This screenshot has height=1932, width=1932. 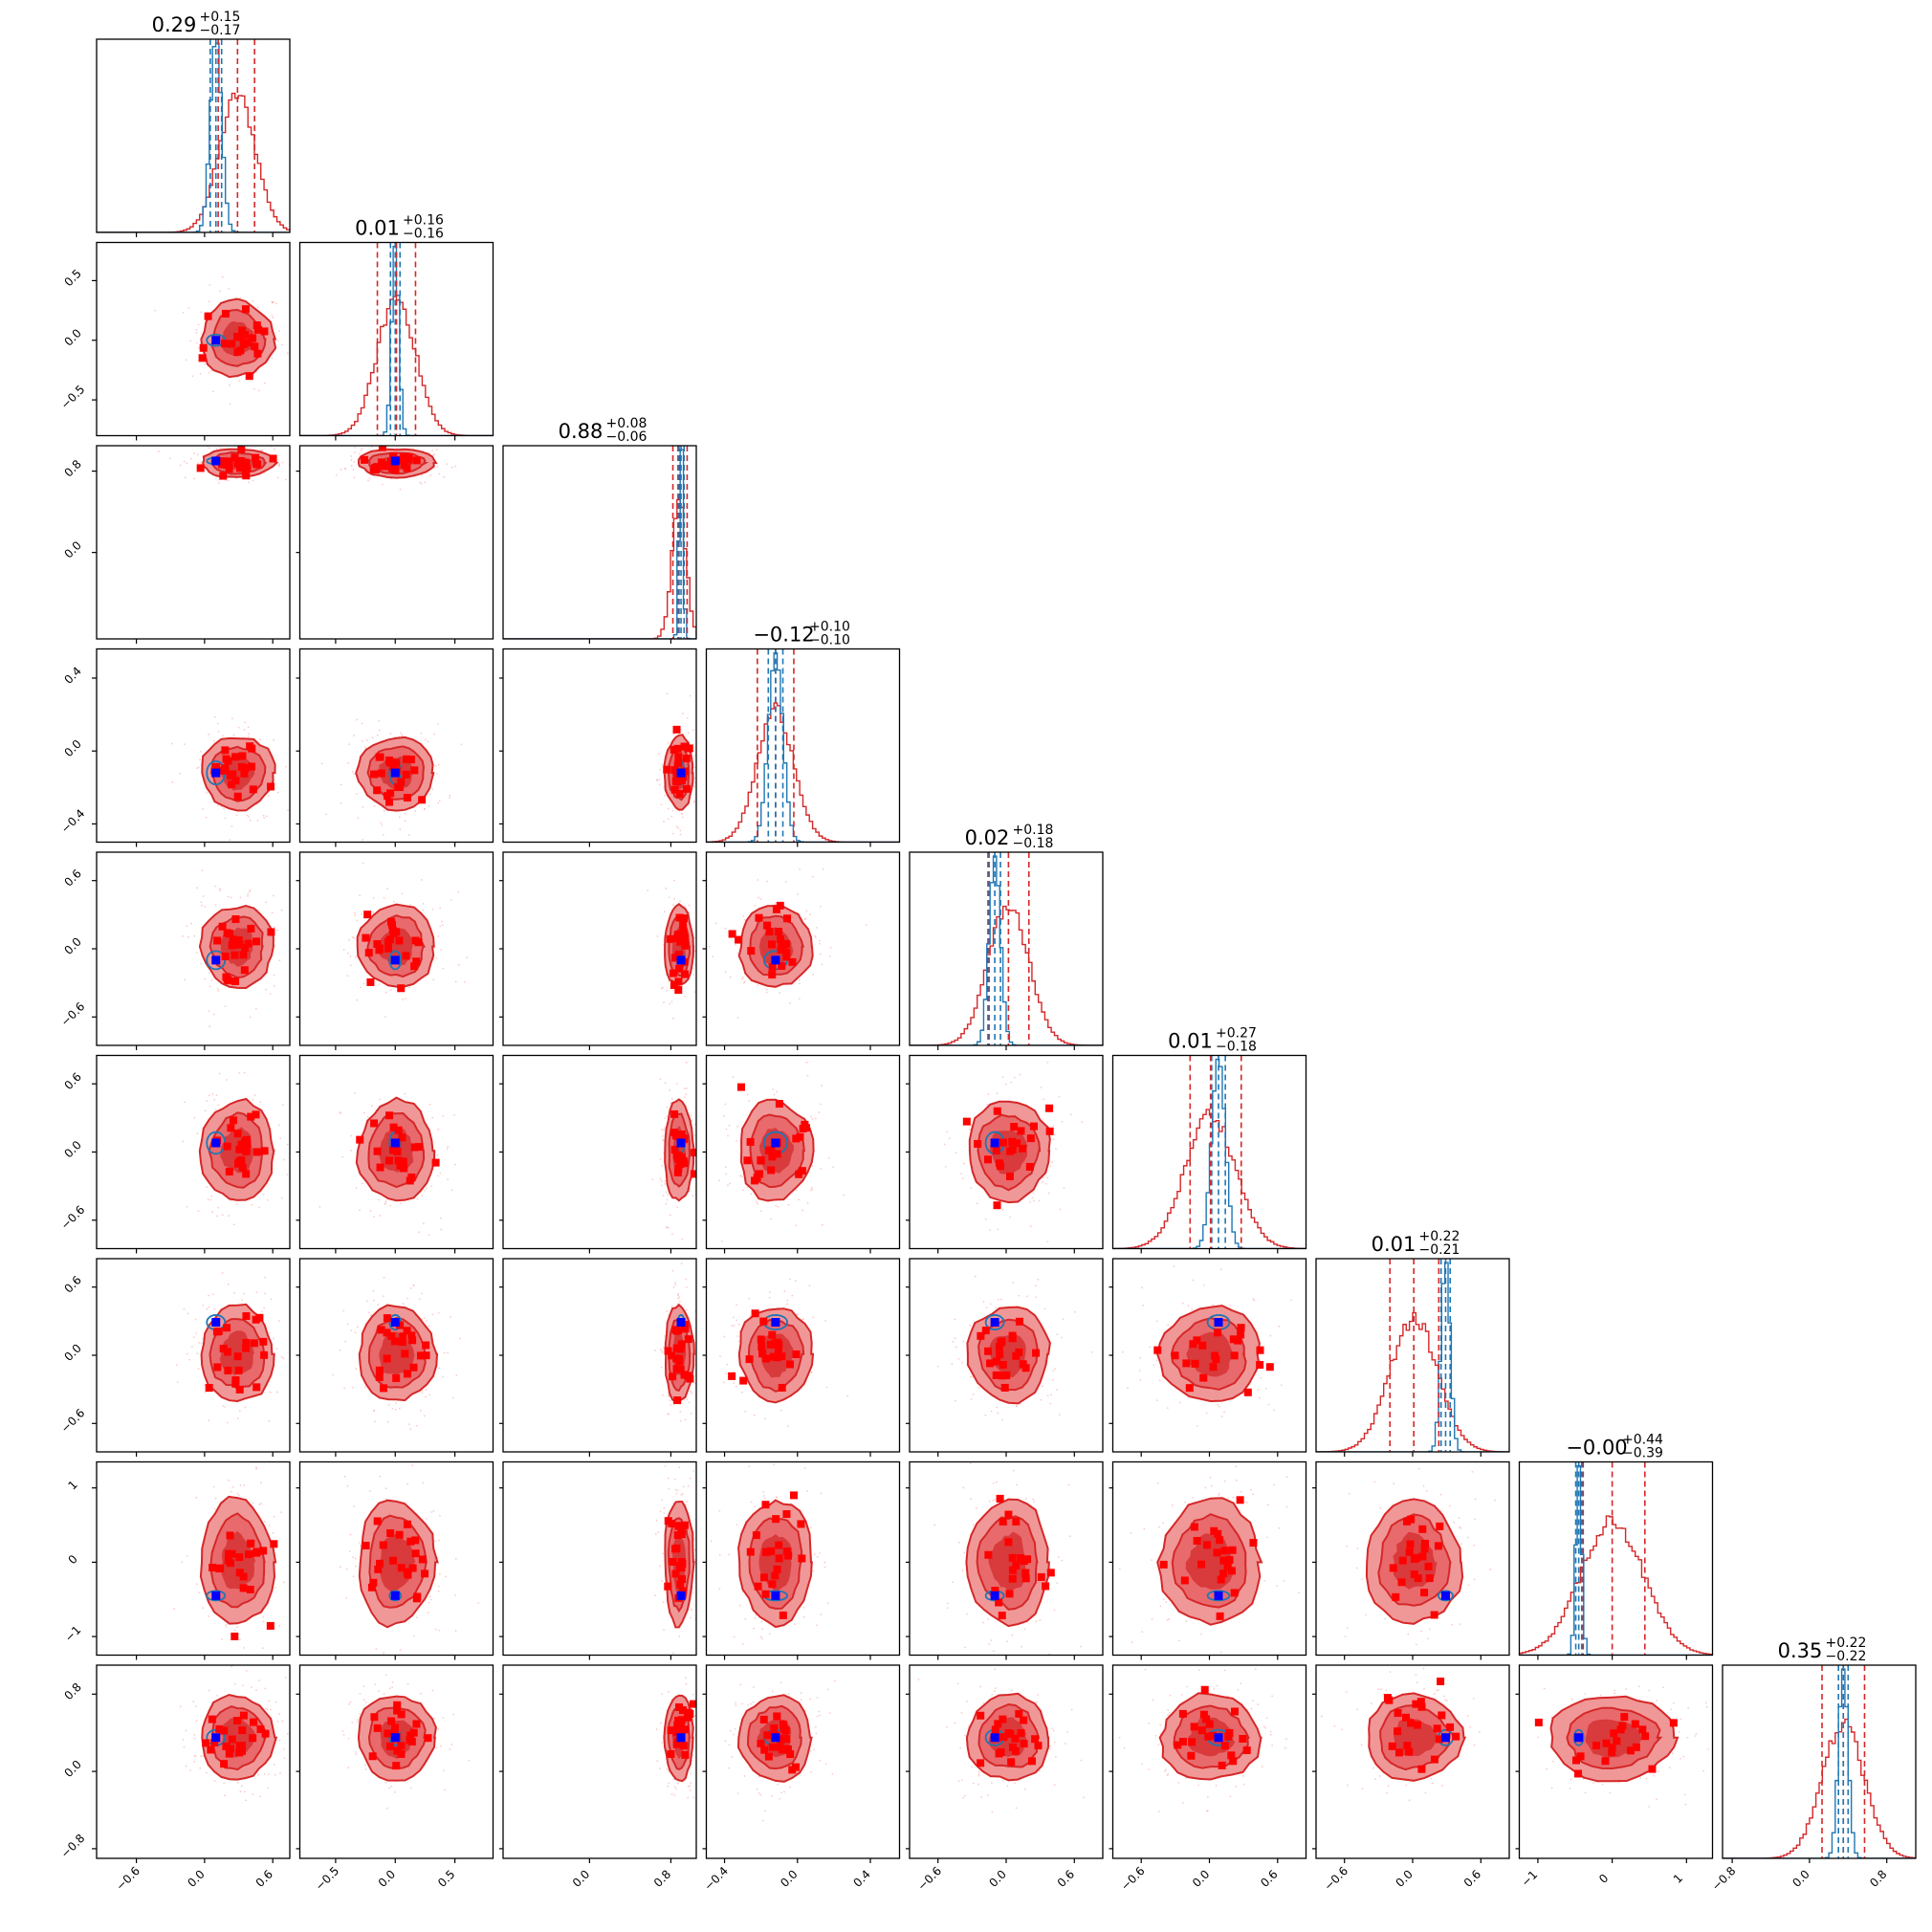 What do you see at coordinates (829, 640) in the screenshot?
I see `panel-title-minus: −0.10` at bounding box center [829, 640].